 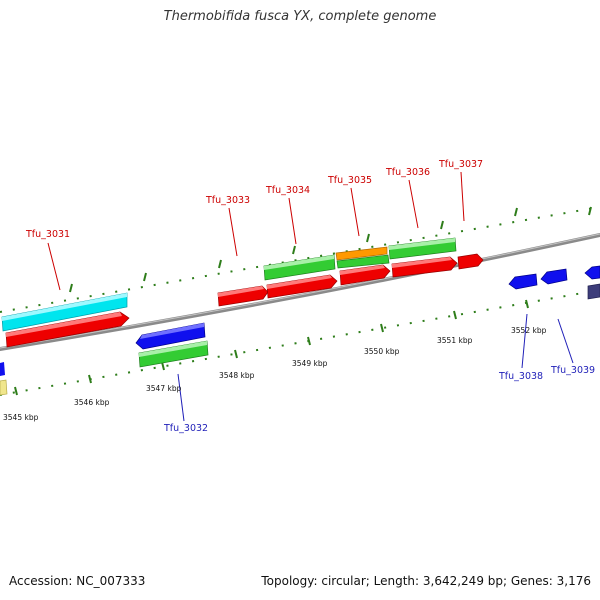 What do you see at coordinates (47, 234) in the screenshot?
I see `gene-label-tfu-3031: Tfu_3031` at bounding box center [47, 234].